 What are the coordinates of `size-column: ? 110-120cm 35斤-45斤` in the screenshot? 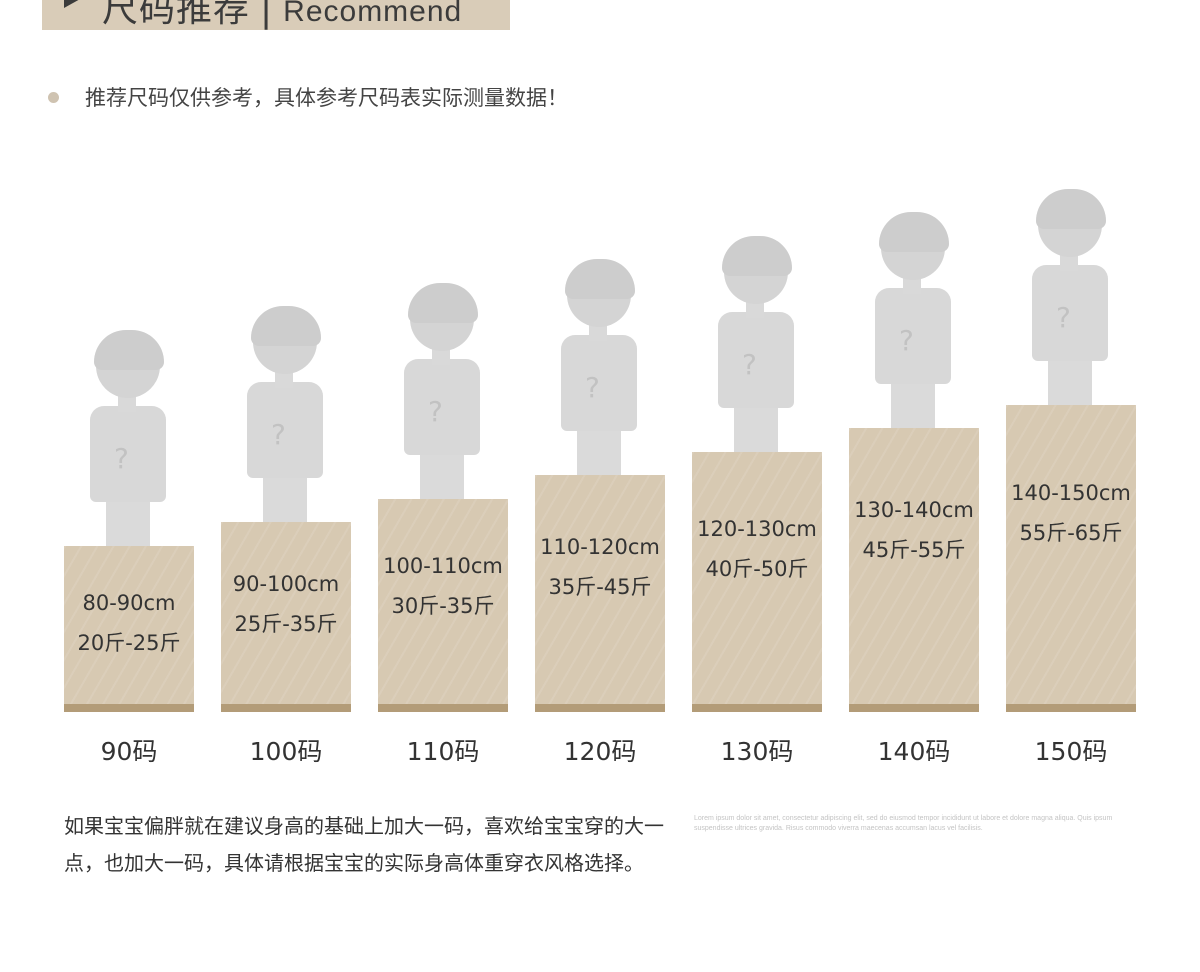 It's located at (600, 485).